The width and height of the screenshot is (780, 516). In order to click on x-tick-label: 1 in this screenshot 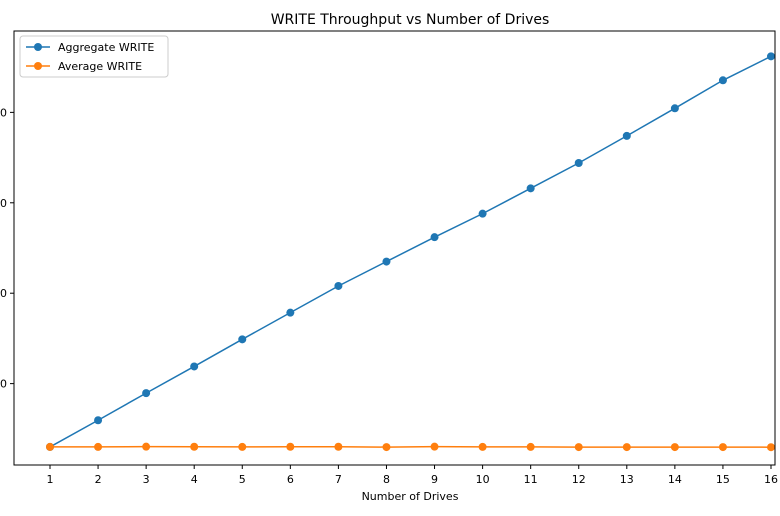, I will do `click(50, 479)`.